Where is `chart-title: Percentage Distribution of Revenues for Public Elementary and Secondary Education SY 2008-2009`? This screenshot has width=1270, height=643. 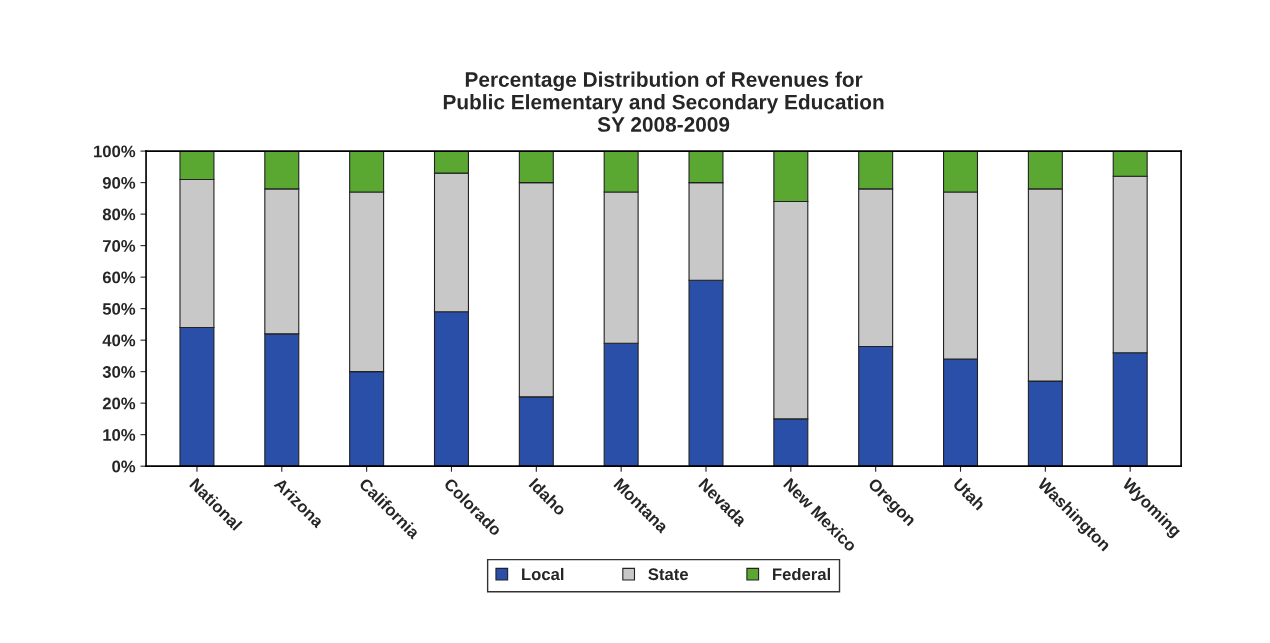
chart-title: Percentage Distribution of Revenues for Public Elementary and Secondary Education SY 2008-2009 is located at coordinates (663, 101).